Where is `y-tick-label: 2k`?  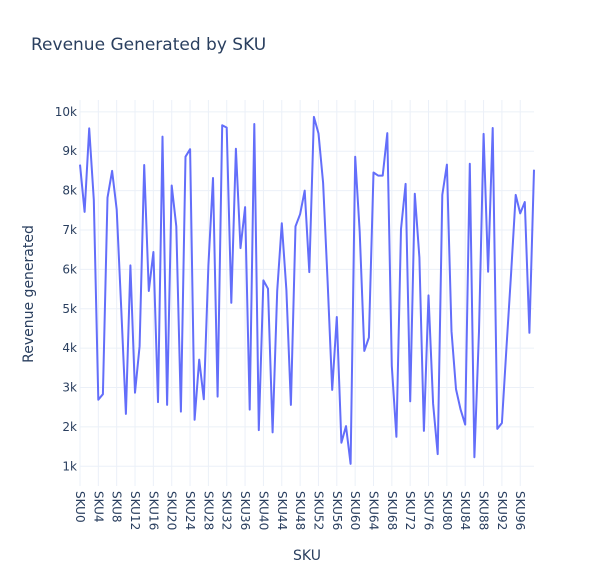
y-tick-label: 2k is located at coordinates (69, 427).